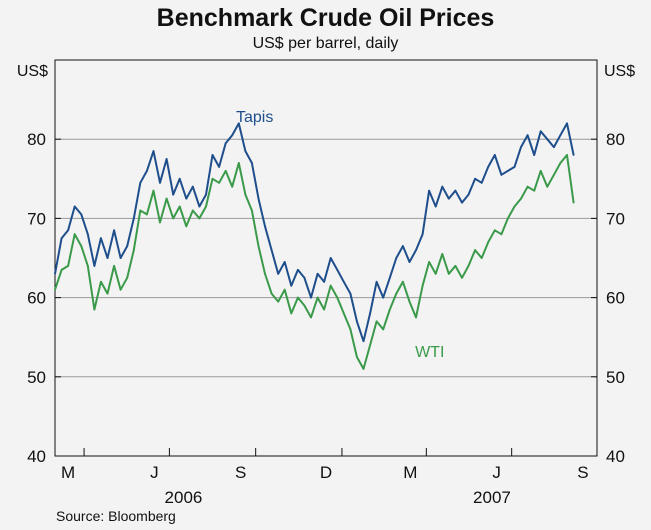  I want to click on series-label-wti: WTI, so click(429, 352).